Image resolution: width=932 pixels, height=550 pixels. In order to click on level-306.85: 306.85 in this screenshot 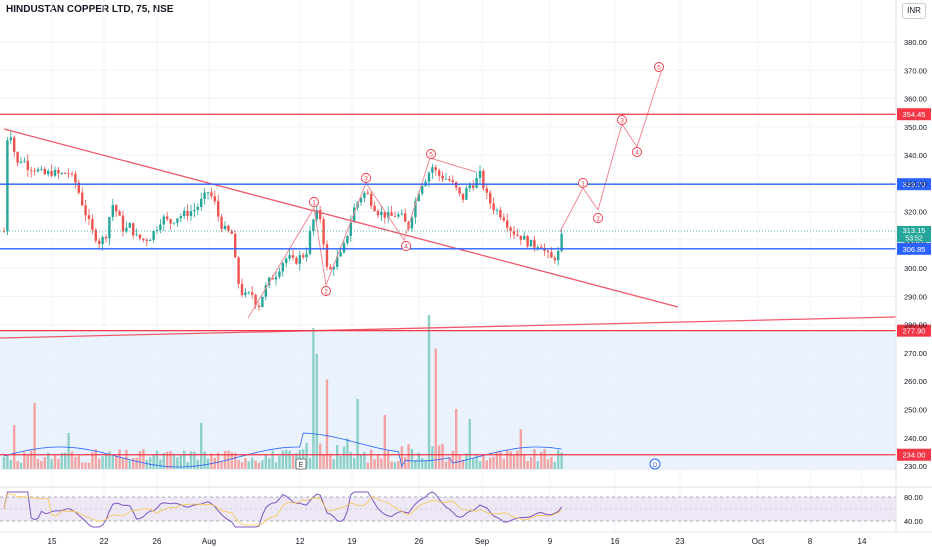, I will do `click(465, 248)`.